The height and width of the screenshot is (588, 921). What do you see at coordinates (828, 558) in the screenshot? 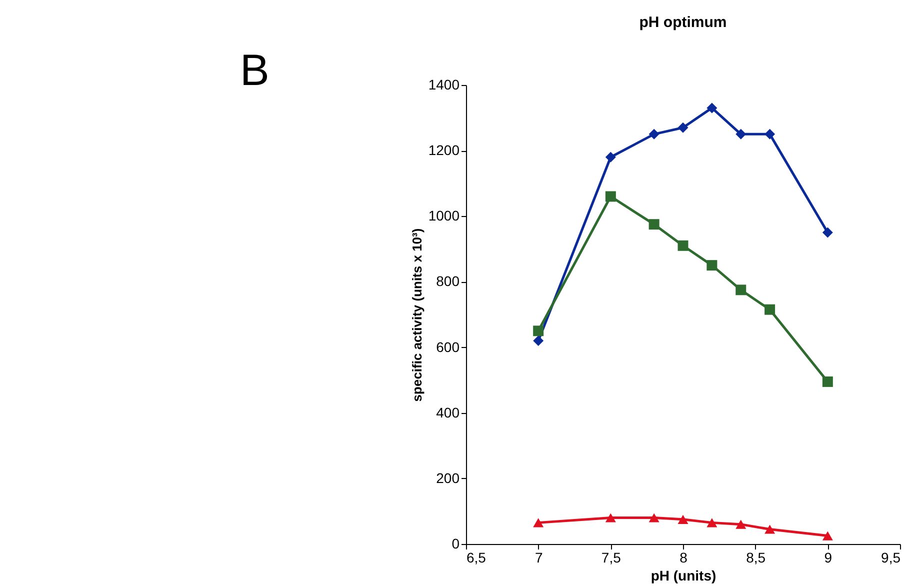
I see `x-tick-label: 9` at bounding box center [828, 558].